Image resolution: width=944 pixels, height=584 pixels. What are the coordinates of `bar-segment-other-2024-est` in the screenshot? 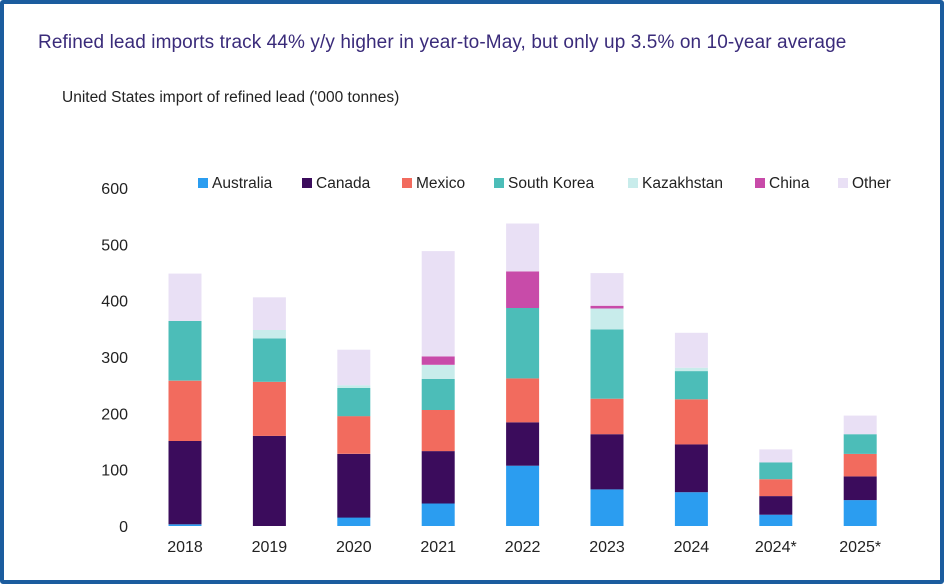 It's located at (776, 456).